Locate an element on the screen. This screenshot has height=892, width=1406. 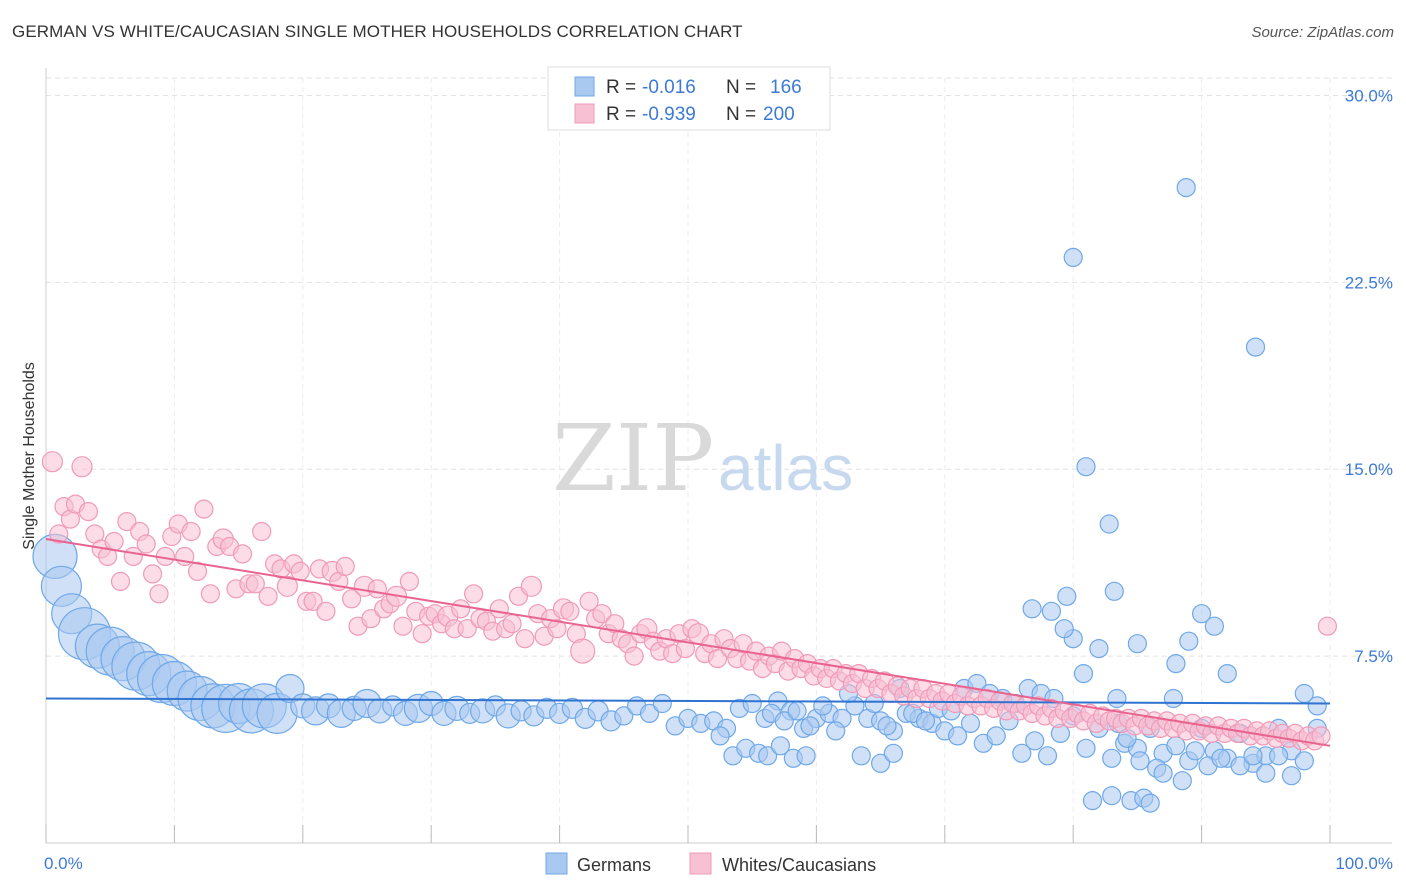
y-tick-labels: 7.5% 15.0% 22.5% 30.0% is located at coordinates (1369, 376).